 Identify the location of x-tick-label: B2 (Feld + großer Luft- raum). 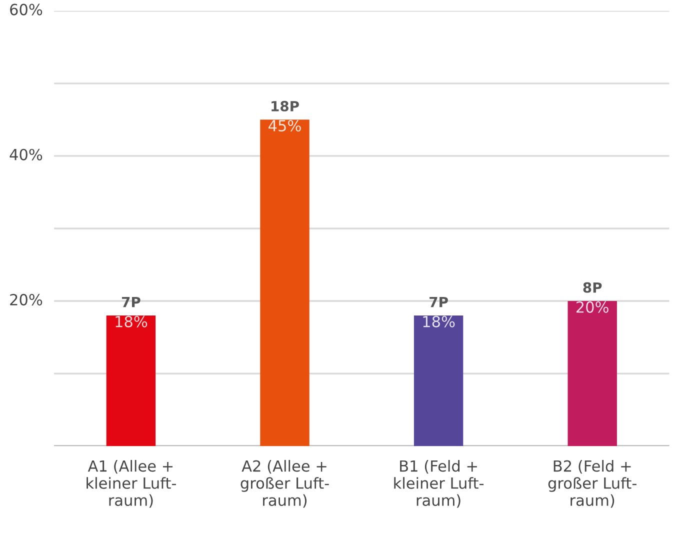
(592, 484).